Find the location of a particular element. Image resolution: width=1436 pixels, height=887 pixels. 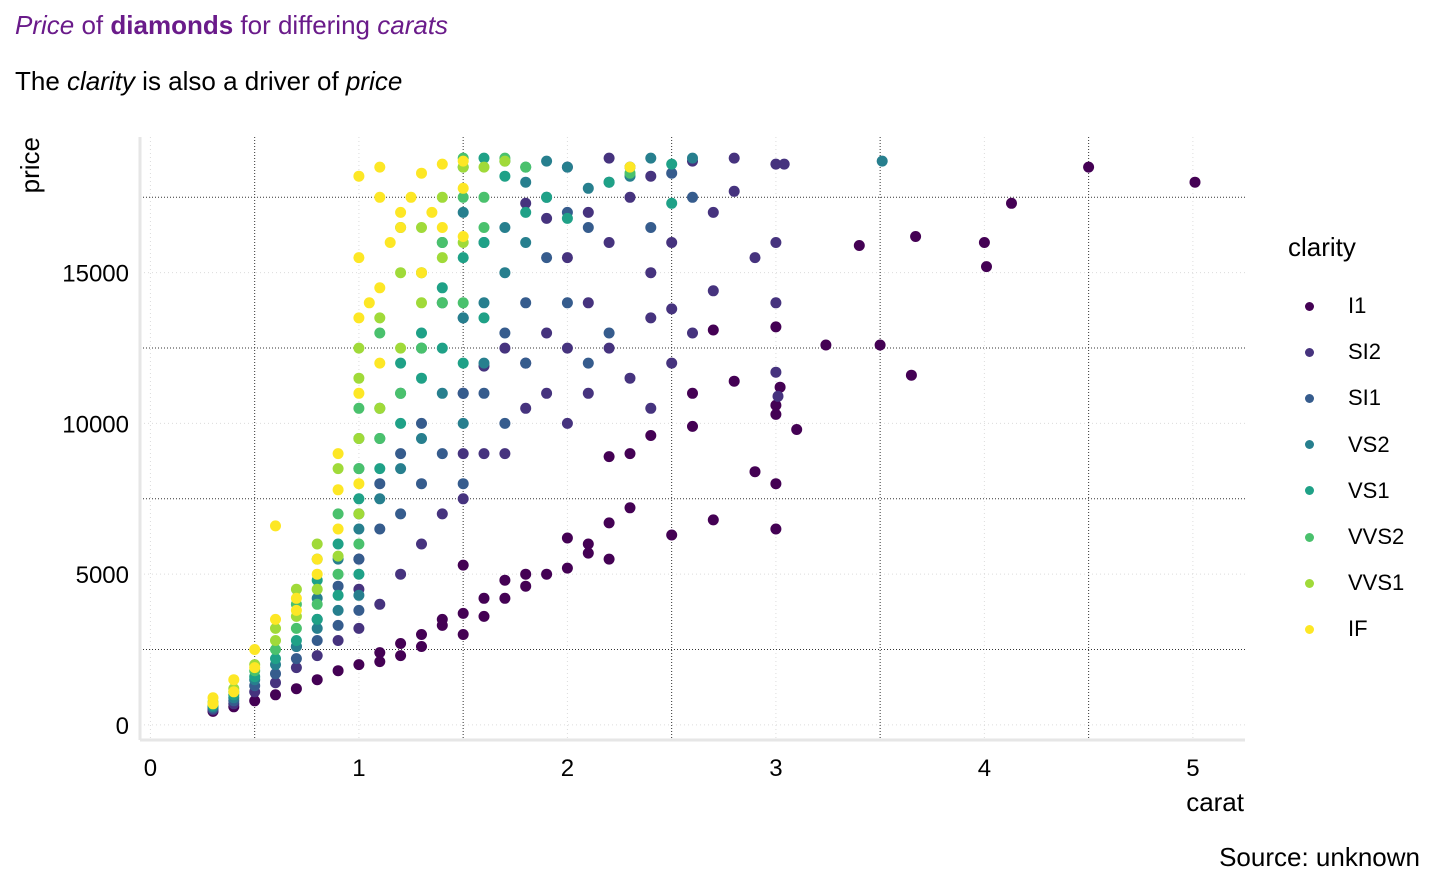

chart-subtitle: The clarity is also a driver of price is located at coordinates (208, 81).